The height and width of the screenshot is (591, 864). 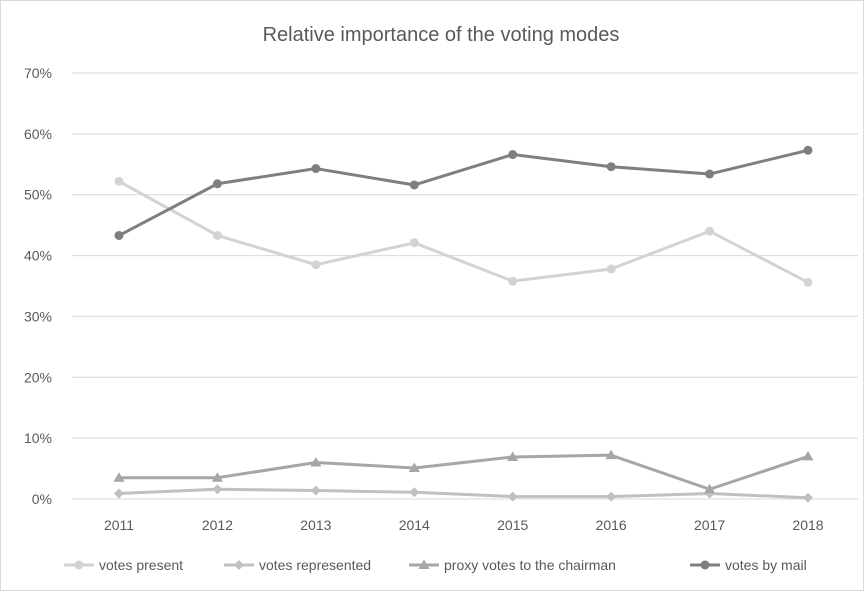 What do you see at coordinates (530, 565) in the screenshot?
I see `legend-label: proxy votes to the chairman` at bounding box center [530, 565].